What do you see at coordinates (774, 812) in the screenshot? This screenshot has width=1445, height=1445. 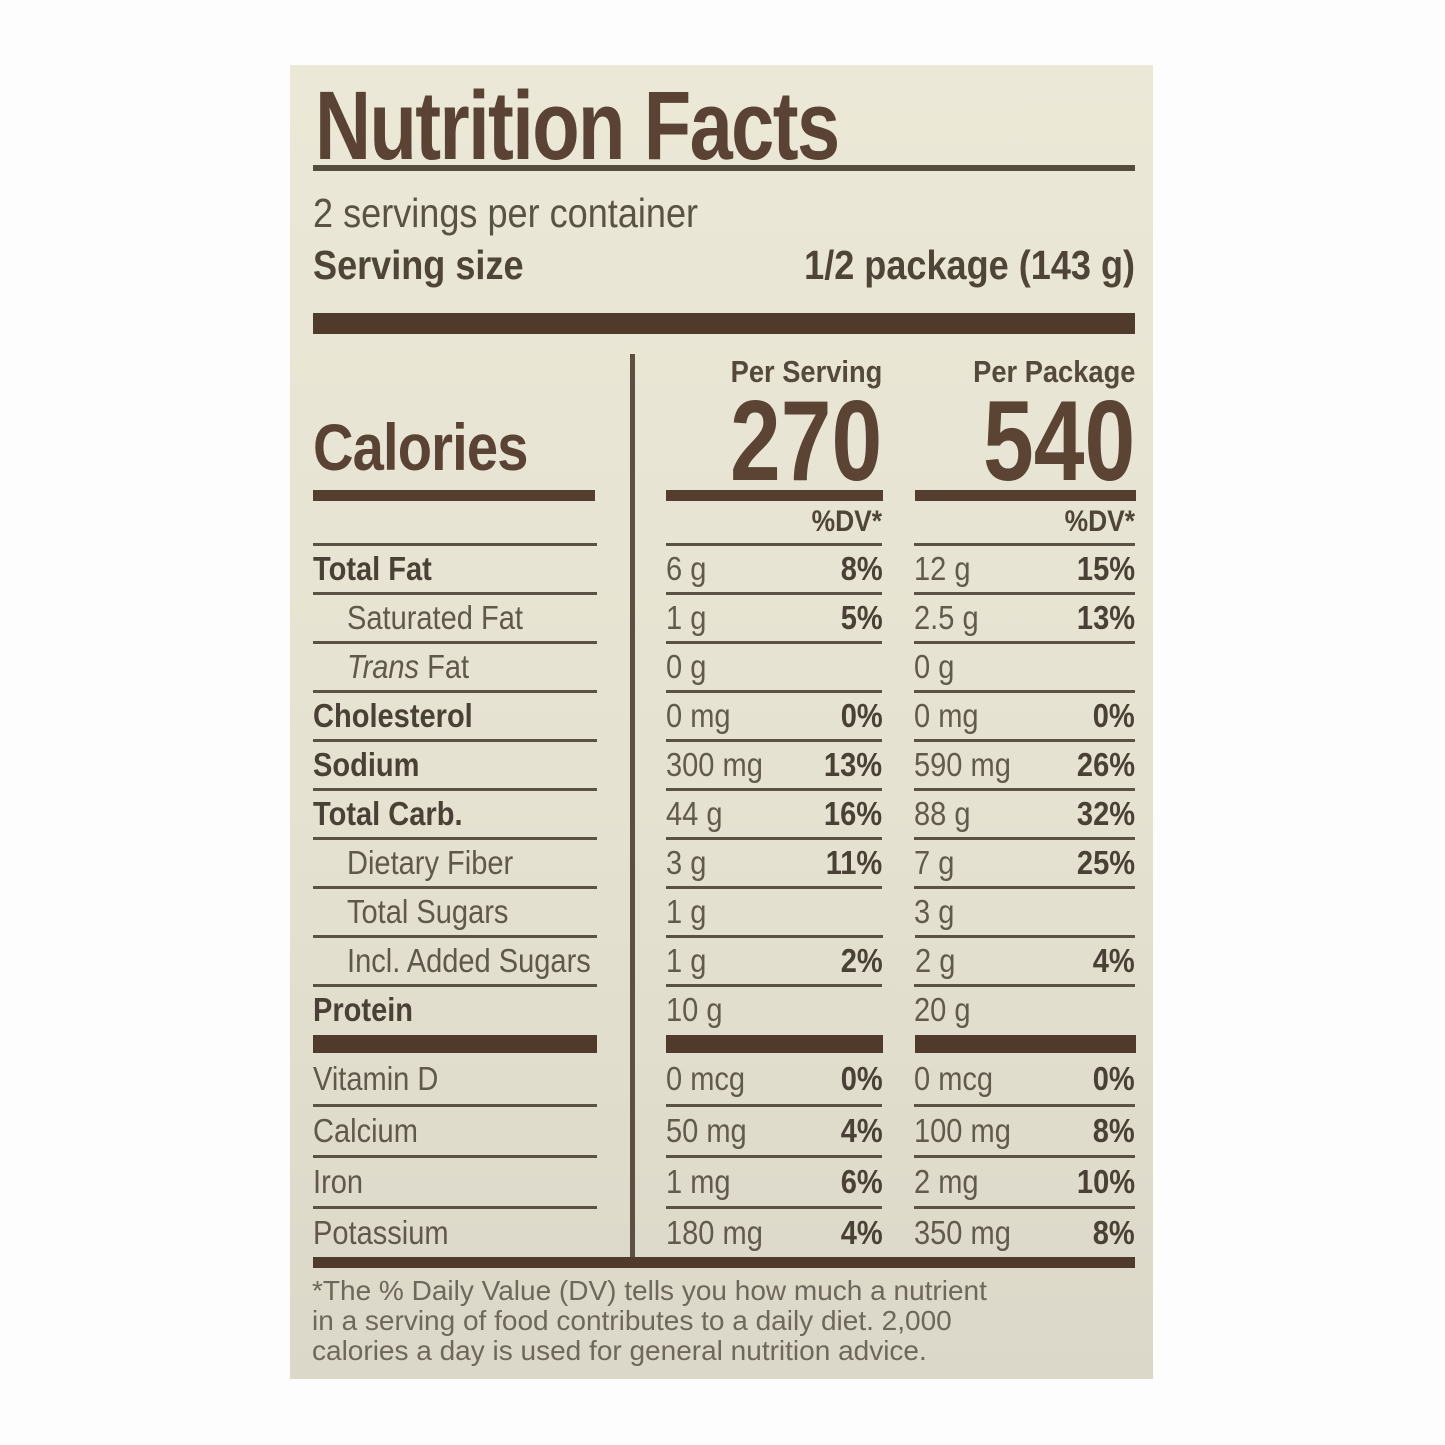 I see `per-serving-values: 44 g 16%` at bounding box center [774, 812].